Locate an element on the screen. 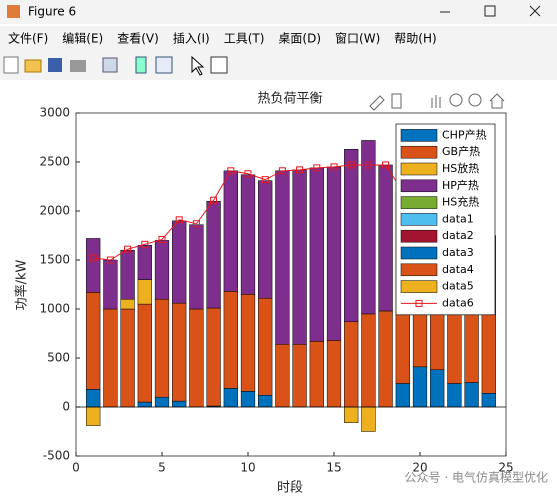 Image resolution: width=557 pixels, height=502 pixels. y-tick-label: 500 is located at coordinates (58, 358).